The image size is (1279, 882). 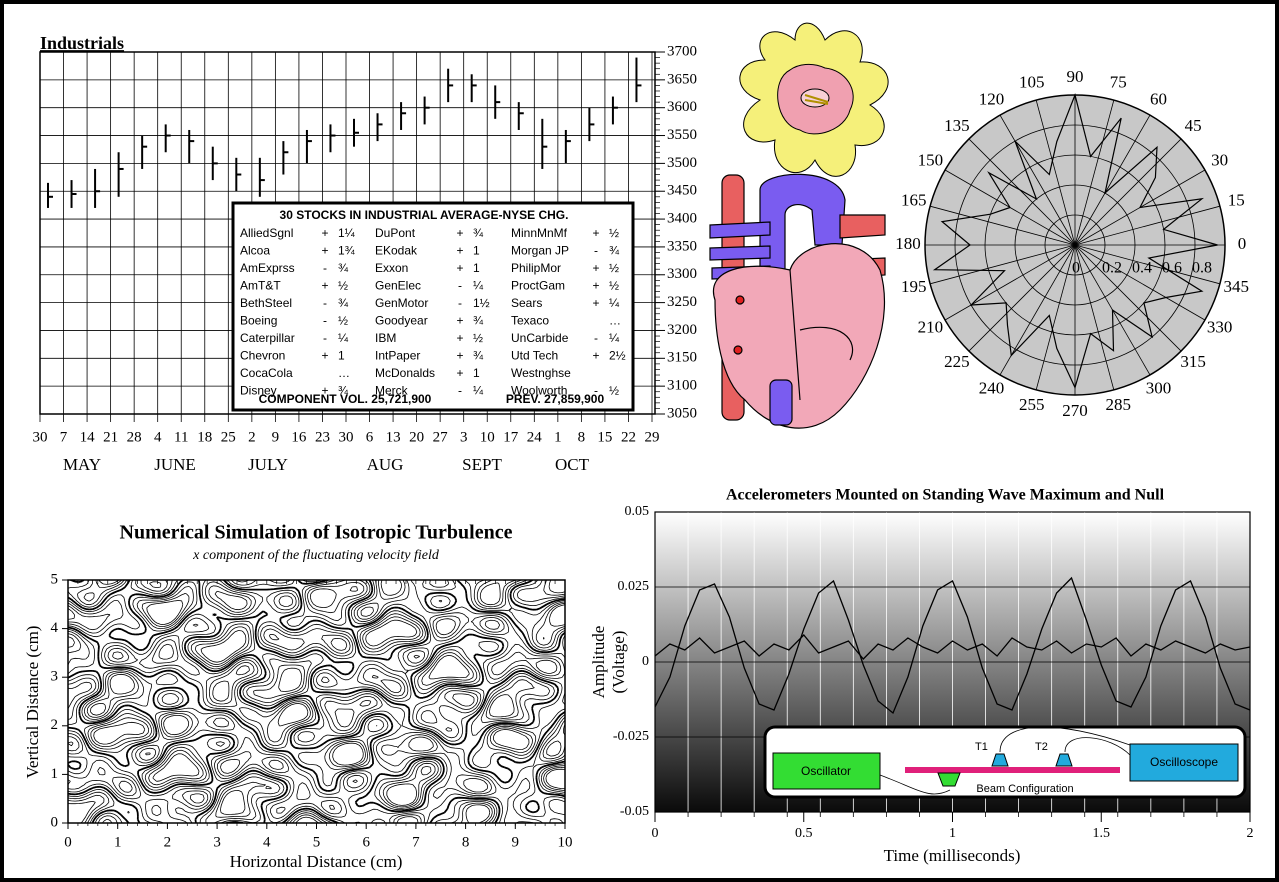 I want to click on x-tick-label: 24, so click(x=535, y=437).